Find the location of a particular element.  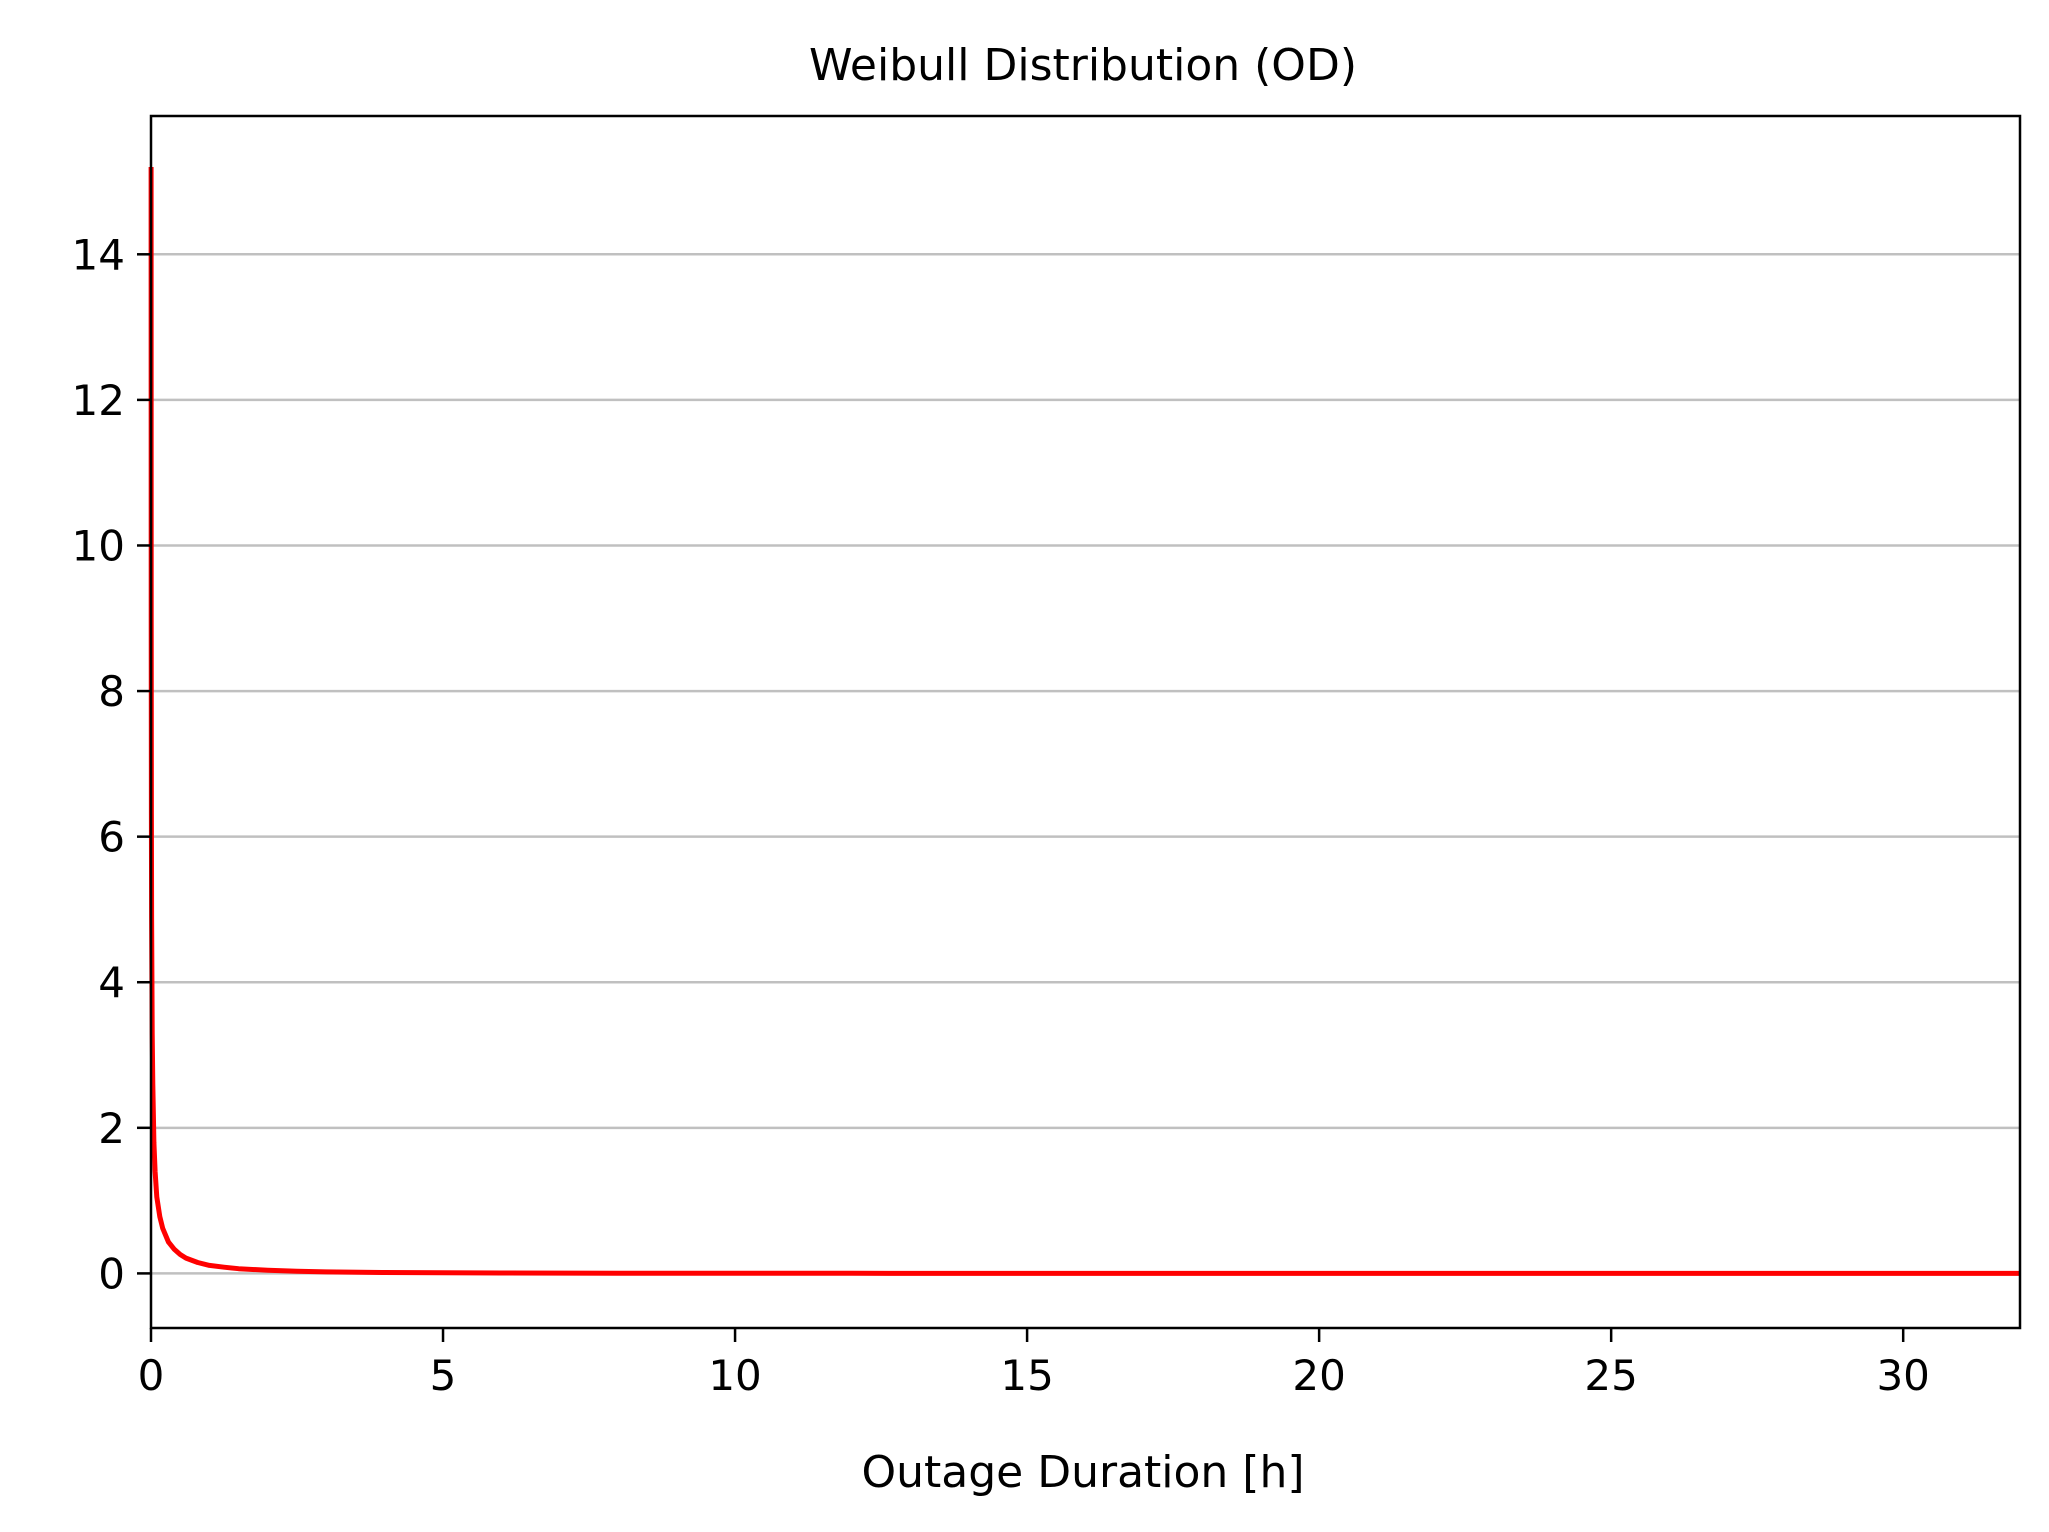

chart-title: Weibull Distribution (OD) is located at coordinates (1083, 65).